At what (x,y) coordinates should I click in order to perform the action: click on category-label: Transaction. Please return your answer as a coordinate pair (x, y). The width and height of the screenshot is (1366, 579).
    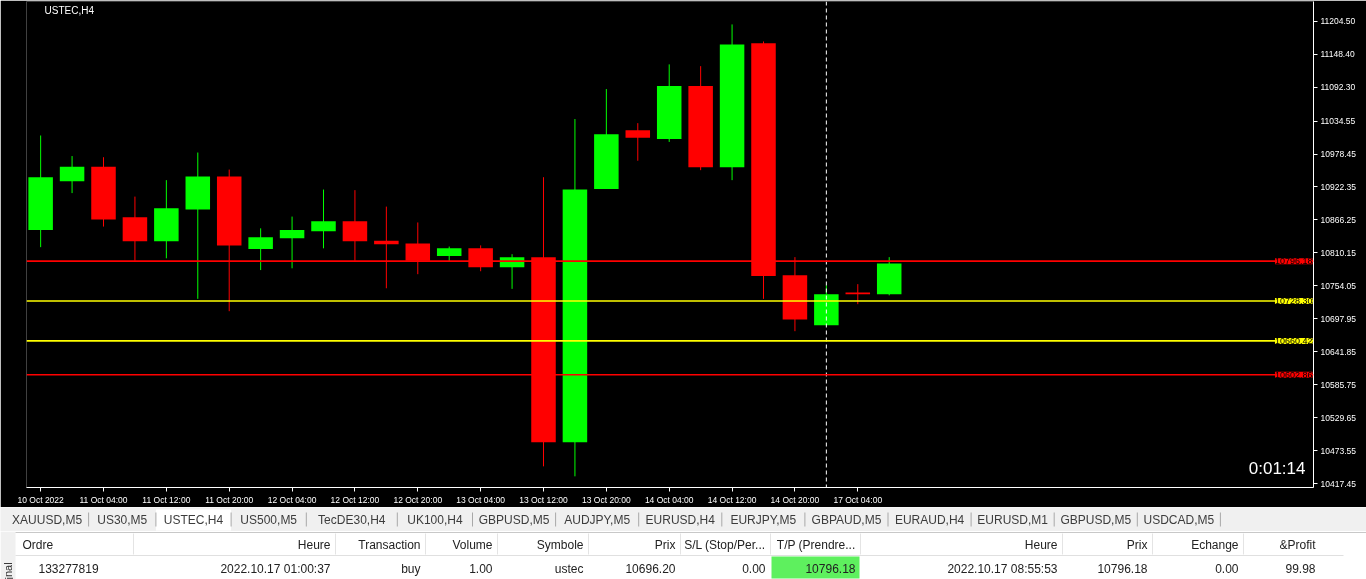
    Looking at the image, I should click on (389, 544).